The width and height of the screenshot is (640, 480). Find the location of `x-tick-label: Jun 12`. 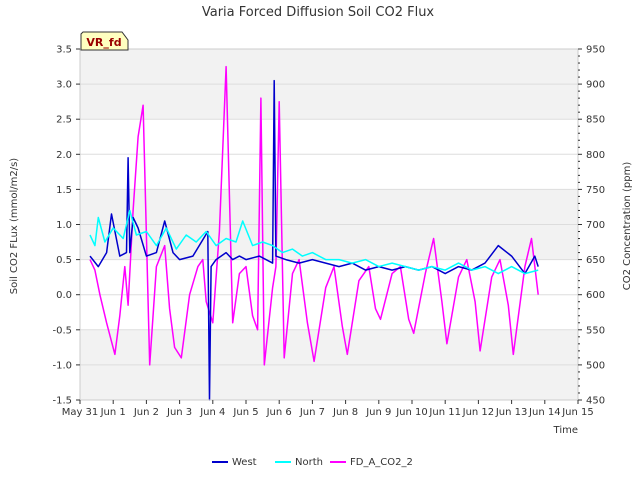

x-tick-label: Jun 12 is located at coordinates (478, 412).